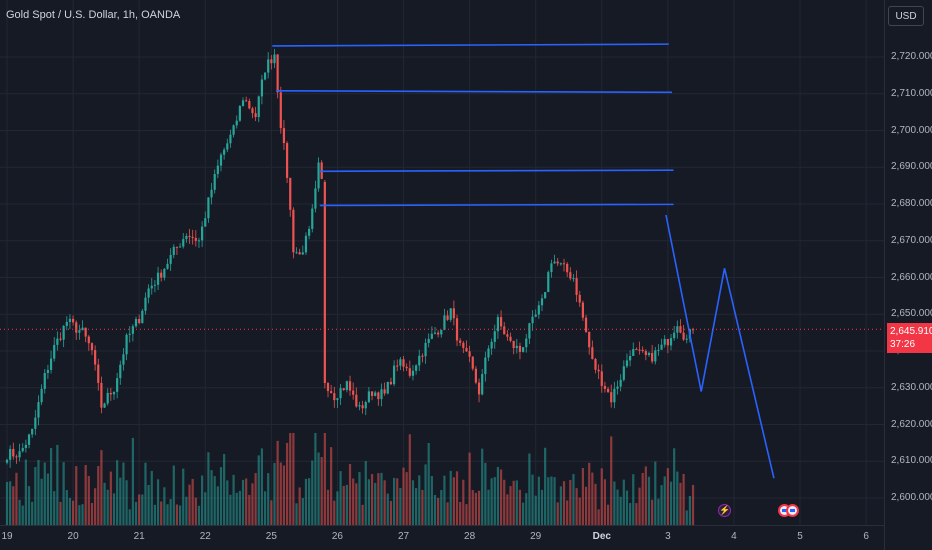 This screenshot has height=550, width=932. Describe the element at coordinates (470, 536) in the screenshot. I see `time-tick-label: 28` at that location.